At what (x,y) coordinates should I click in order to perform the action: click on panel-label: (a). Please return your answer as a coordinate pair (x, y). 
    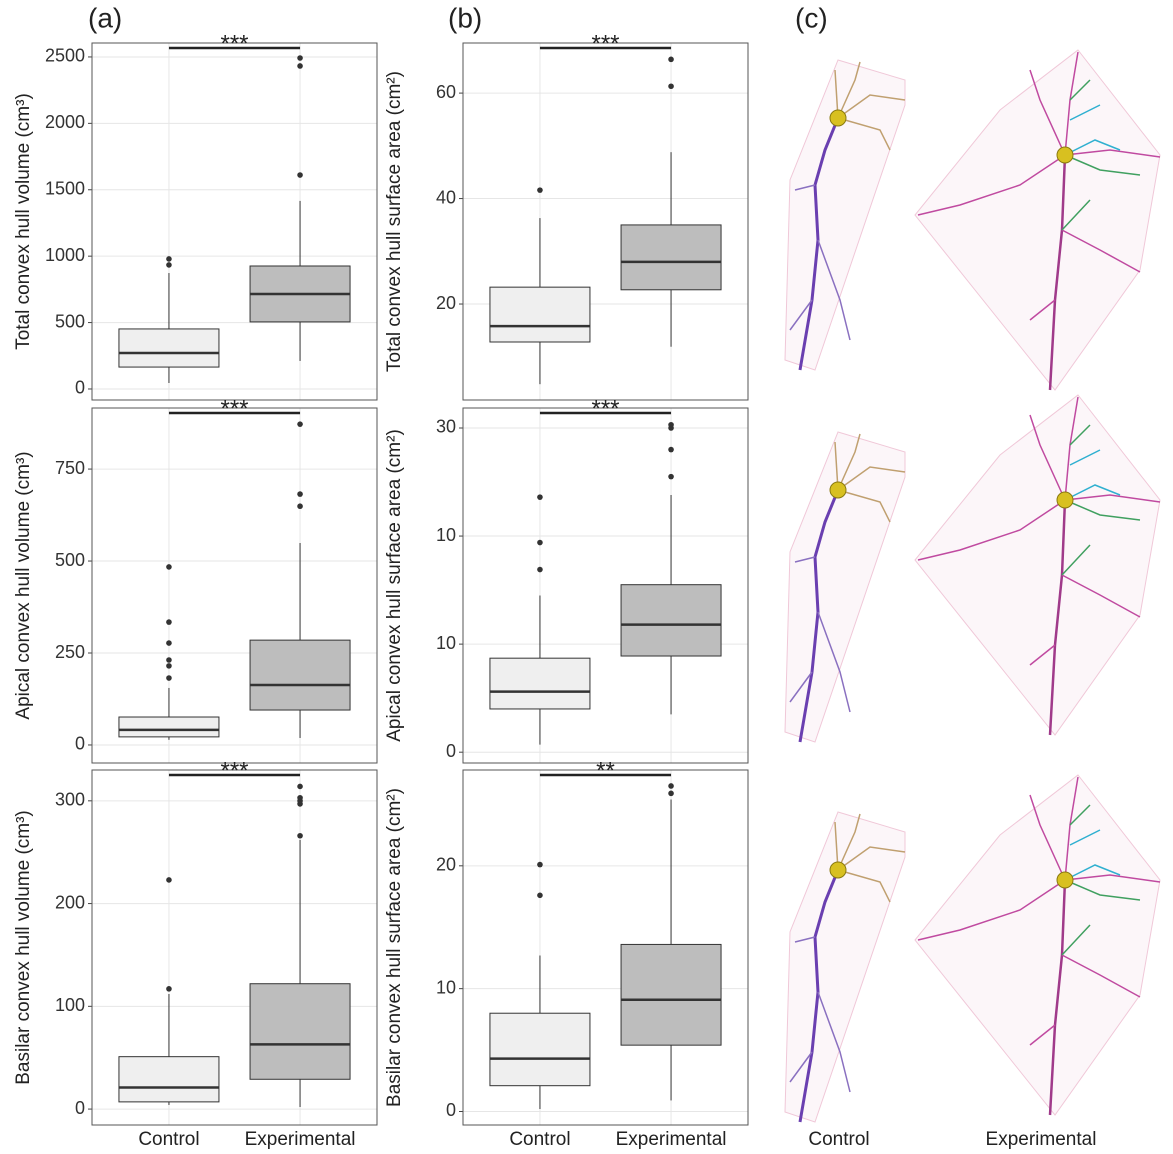
    Looking at the image, I should click on (105, 17).